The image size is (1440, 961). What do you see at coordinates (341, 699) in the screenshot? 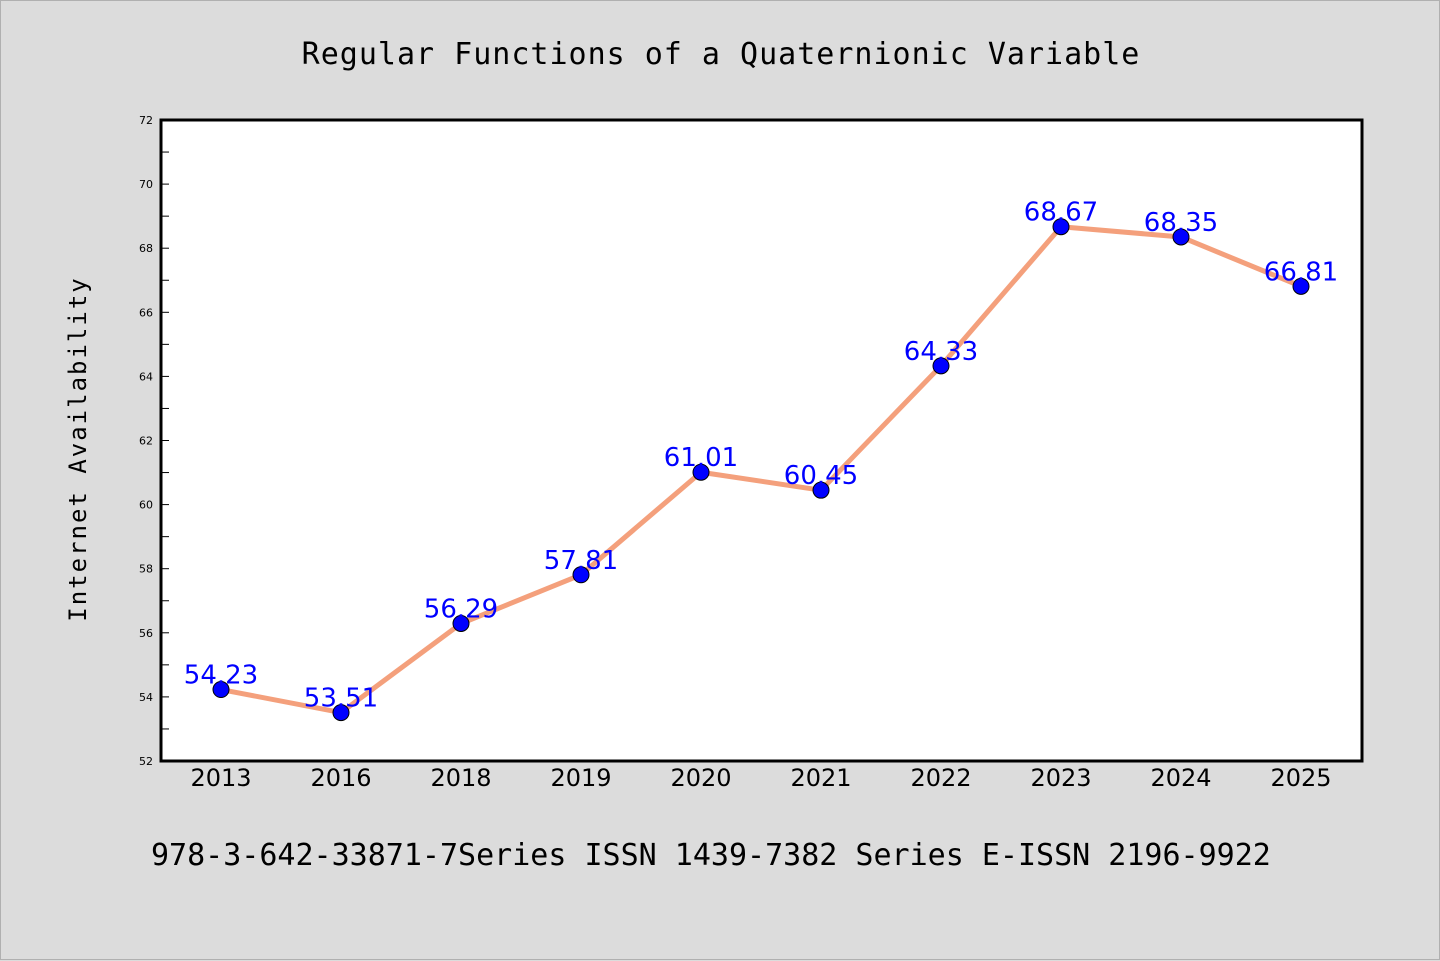
I see `data-label: 53.51` at bounding box center [341, 699].